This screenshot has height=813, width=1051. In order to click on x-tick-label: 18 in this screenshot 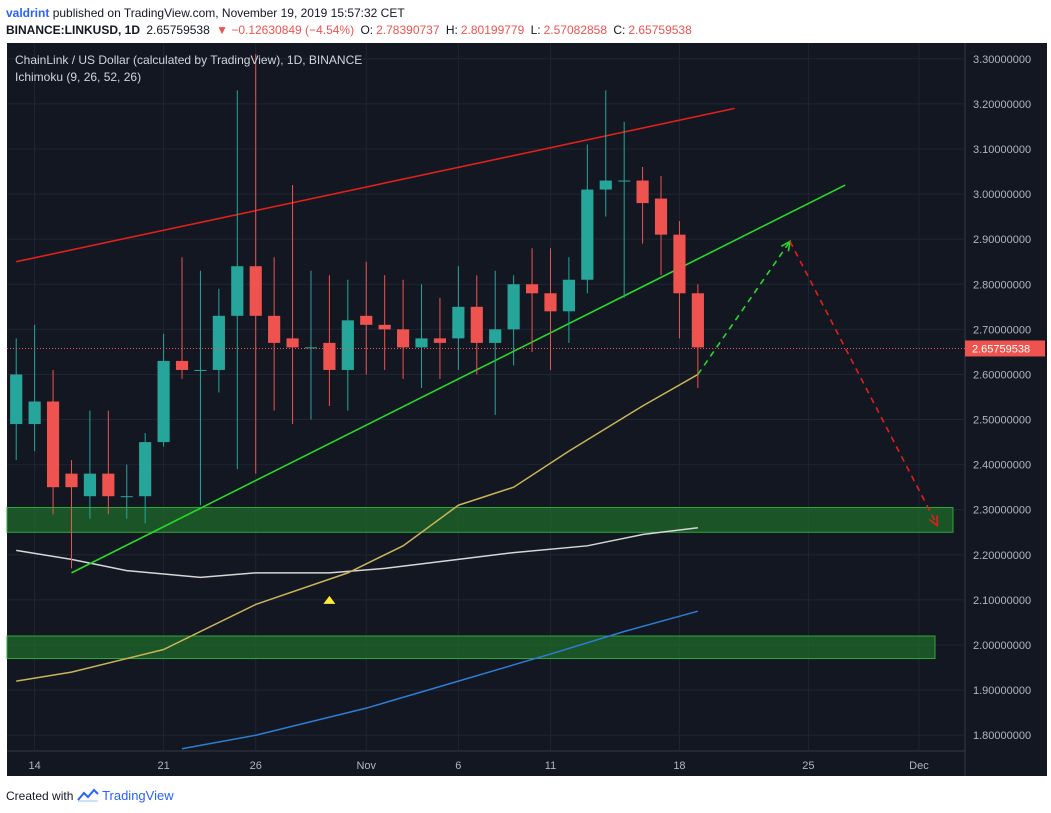, I will do `click(679, 766)`.